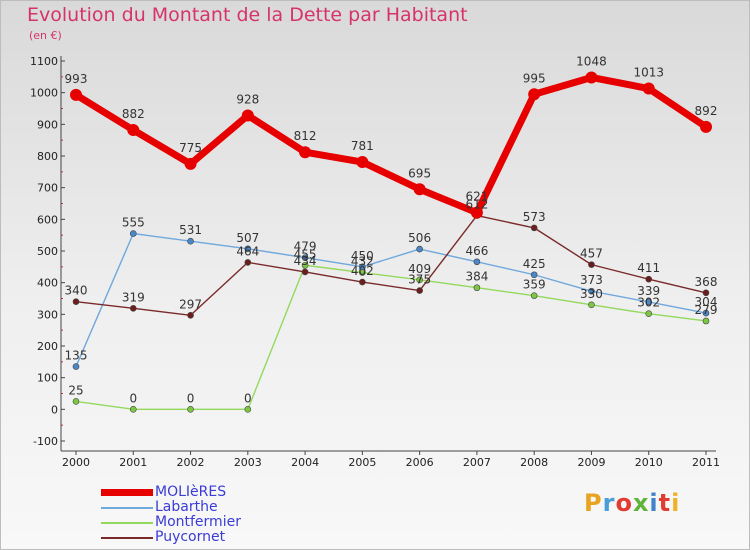 This screenshot has height=550, width=750. I want to click on legend-label: Puycornet, so click(190, 537).